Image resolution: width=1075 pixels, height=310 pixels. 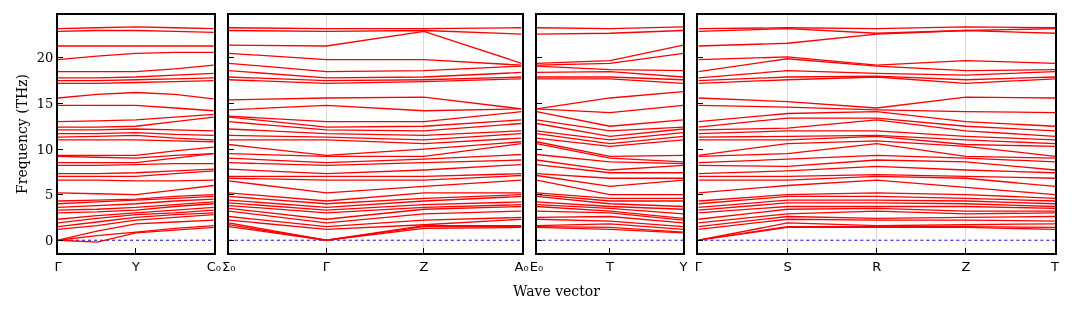 What do you see at coordinates (45, 103) in the screenshot?
I see `y-tick-label: 15` at bounding box center [45, 103].